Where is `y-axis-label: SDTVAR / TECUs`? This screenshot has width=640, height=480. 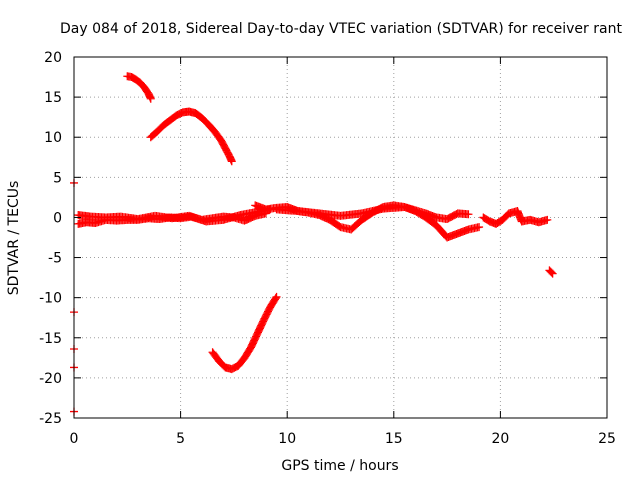 y-axis-label: SDTVAR / TECUs is located at coordinates (14, 238).